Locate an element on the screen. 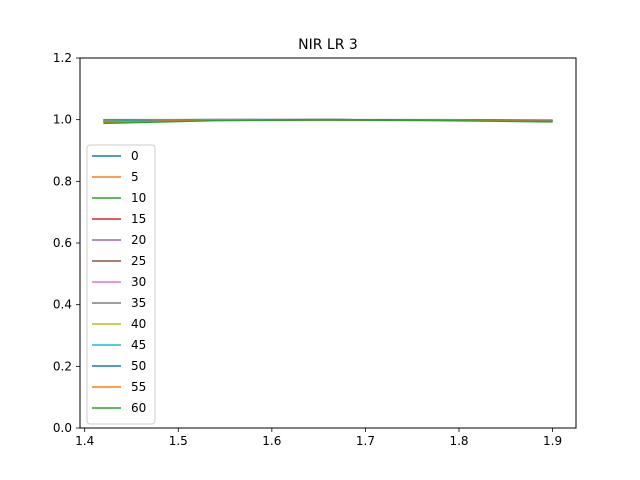 The height and width of the screenshot is (480, 640). y-tick-label: 0.4 is located at coordinates (62, 305).